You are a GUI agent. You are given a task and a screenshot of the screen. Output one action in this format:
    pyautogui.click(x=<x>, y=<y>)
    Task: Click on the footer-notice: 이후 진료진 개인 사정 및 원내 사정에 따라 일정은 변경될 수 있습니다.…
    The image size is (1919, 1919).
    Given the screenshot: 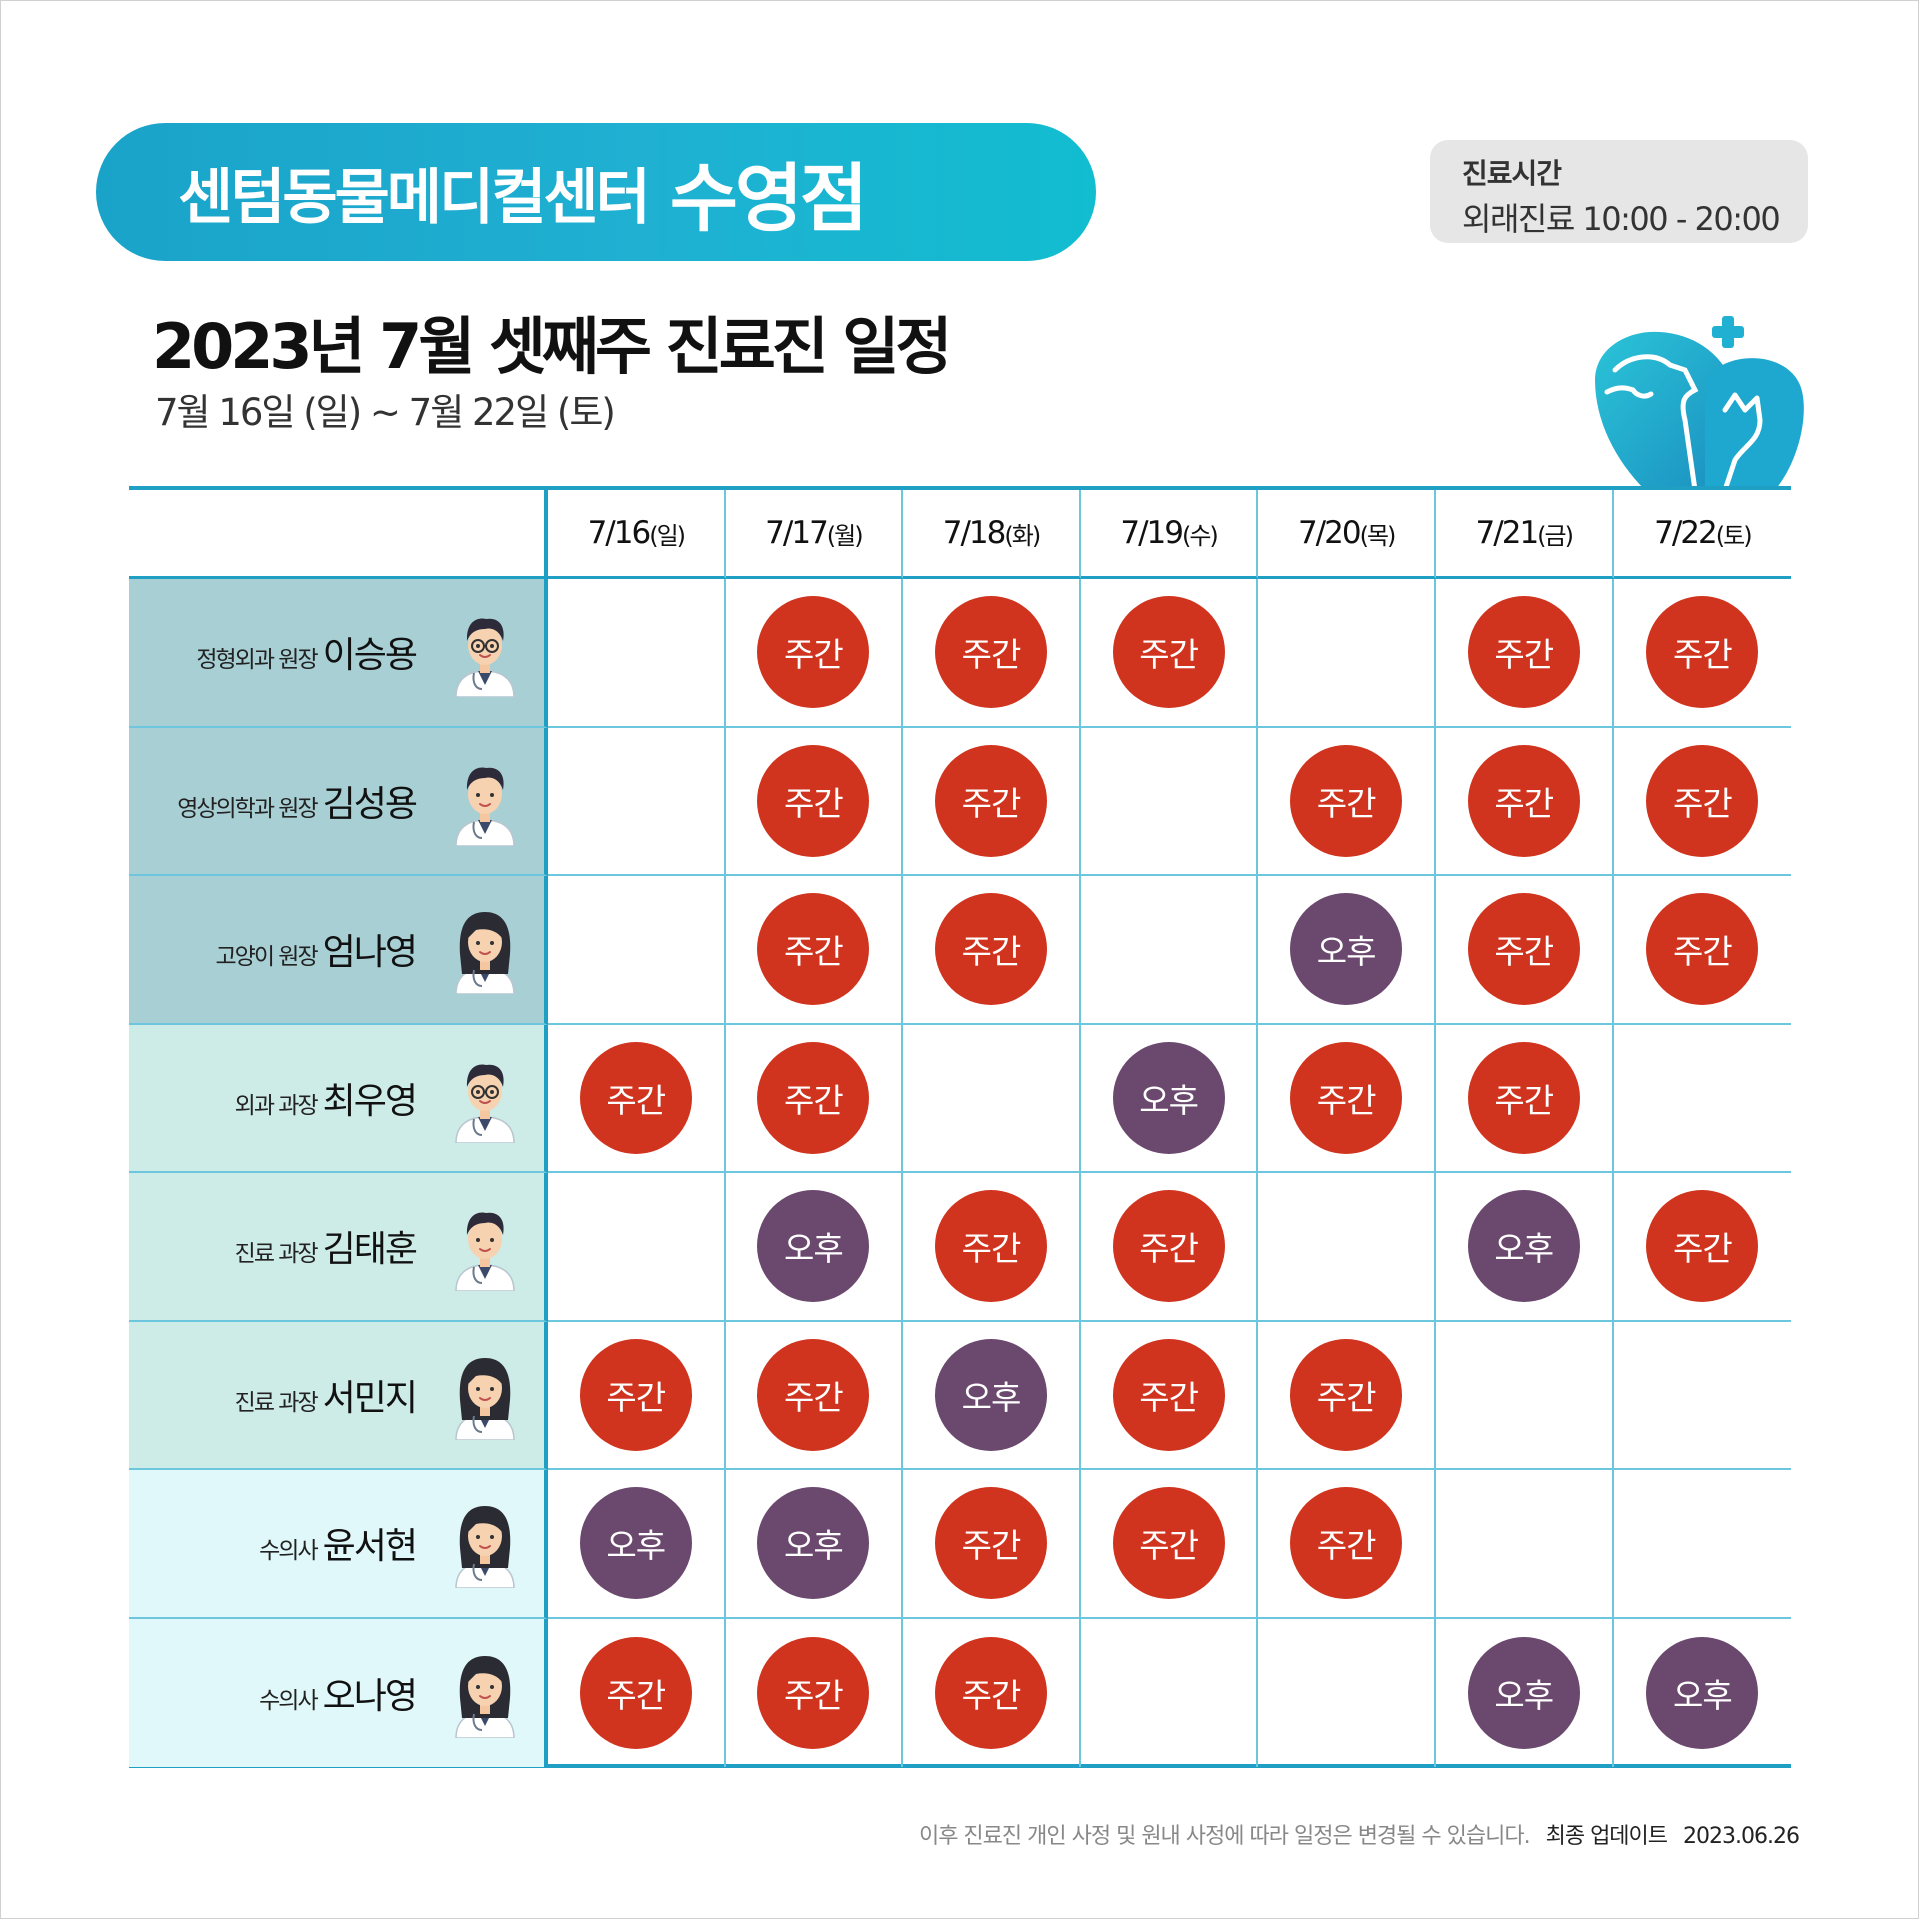 What is the action you would take?
    pyautogui.click(x=1359, y=1834)
    